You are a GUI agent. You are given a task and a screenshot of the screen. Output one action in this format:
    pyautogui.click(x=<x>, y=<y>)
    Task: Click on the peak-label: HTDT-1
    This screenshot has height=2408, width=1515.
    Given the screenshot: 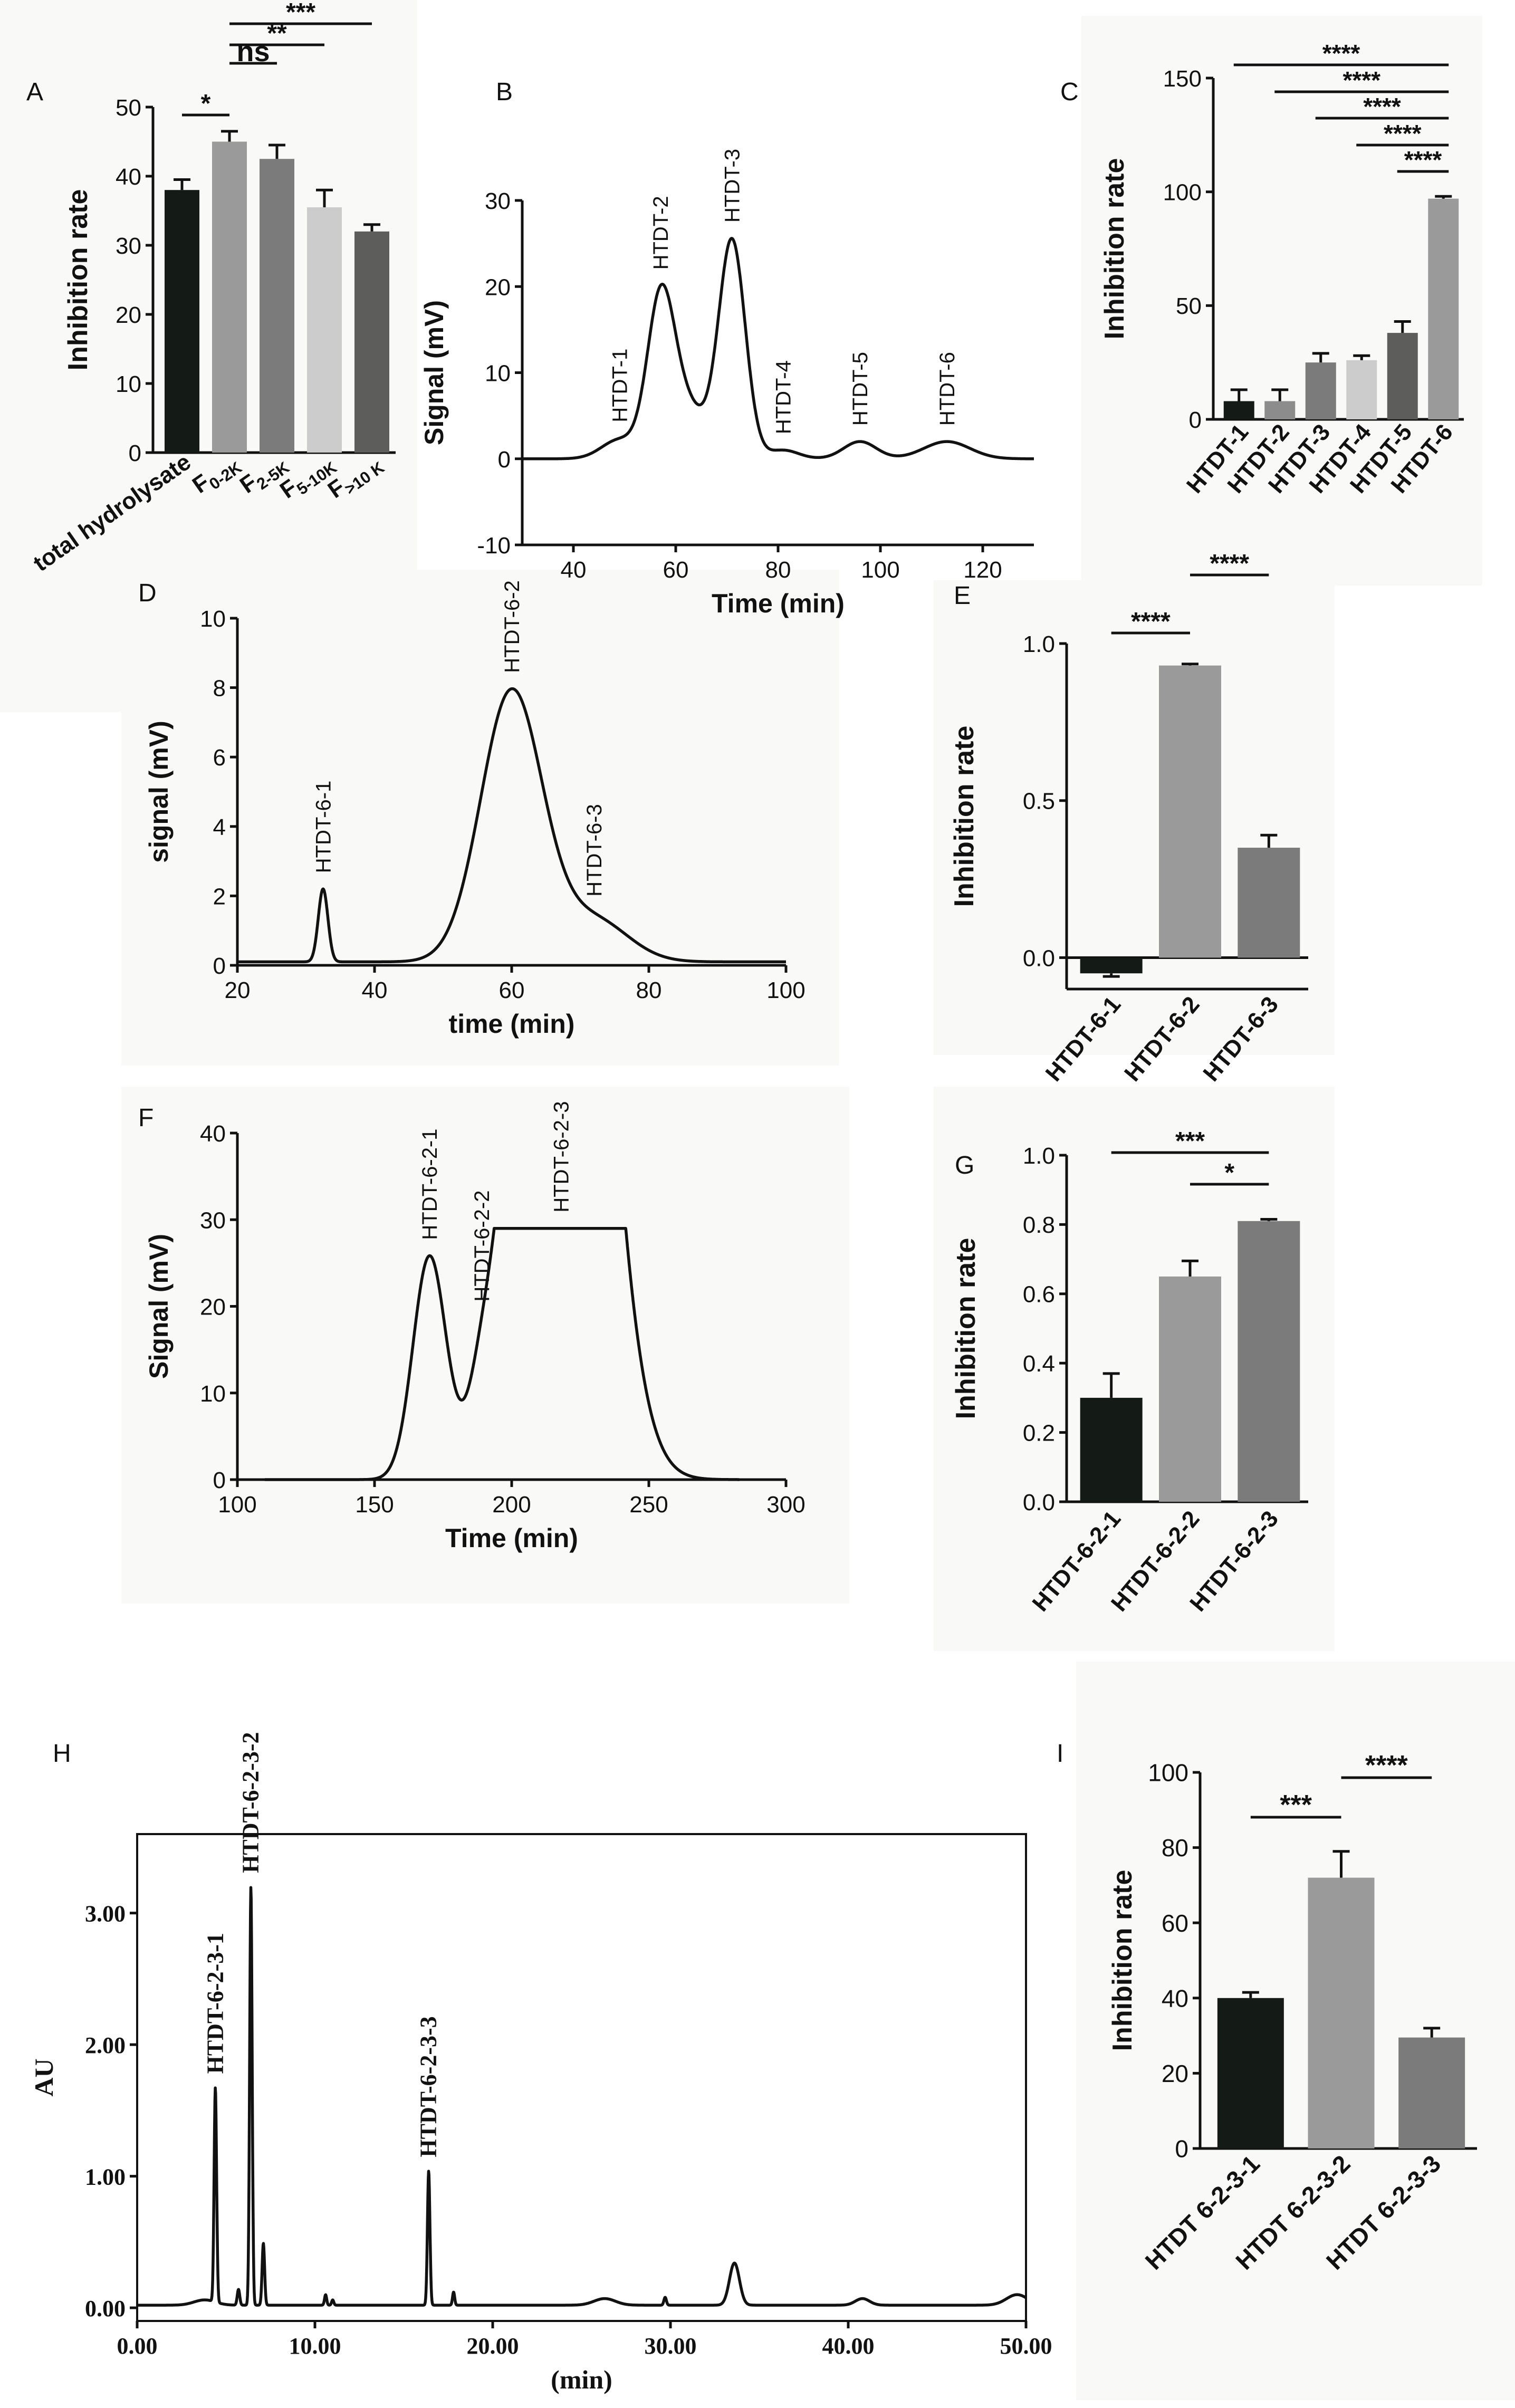 What is the action you would take?
    pyautogui.click(x=619, y=386)
    